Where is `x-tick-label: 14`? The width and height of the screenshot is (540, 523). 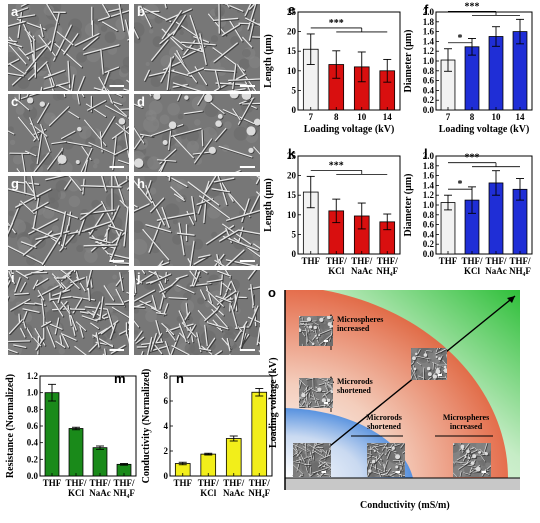
x-tick-label: 14 is located at coordinates (521, 117).